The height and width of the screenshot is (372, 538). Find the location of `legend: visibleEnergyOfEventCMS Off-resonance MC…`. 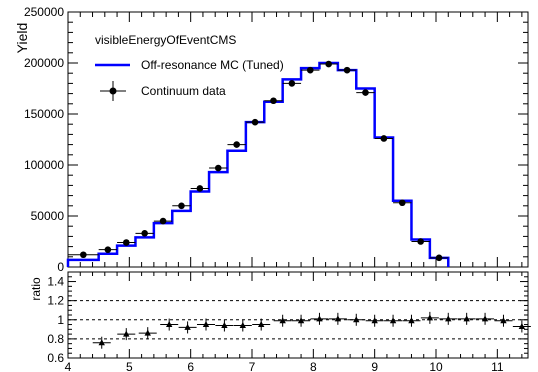

legend: visibleEnergyOfEventCMS Off-resonance MC… is located at coordinates (189, 67).